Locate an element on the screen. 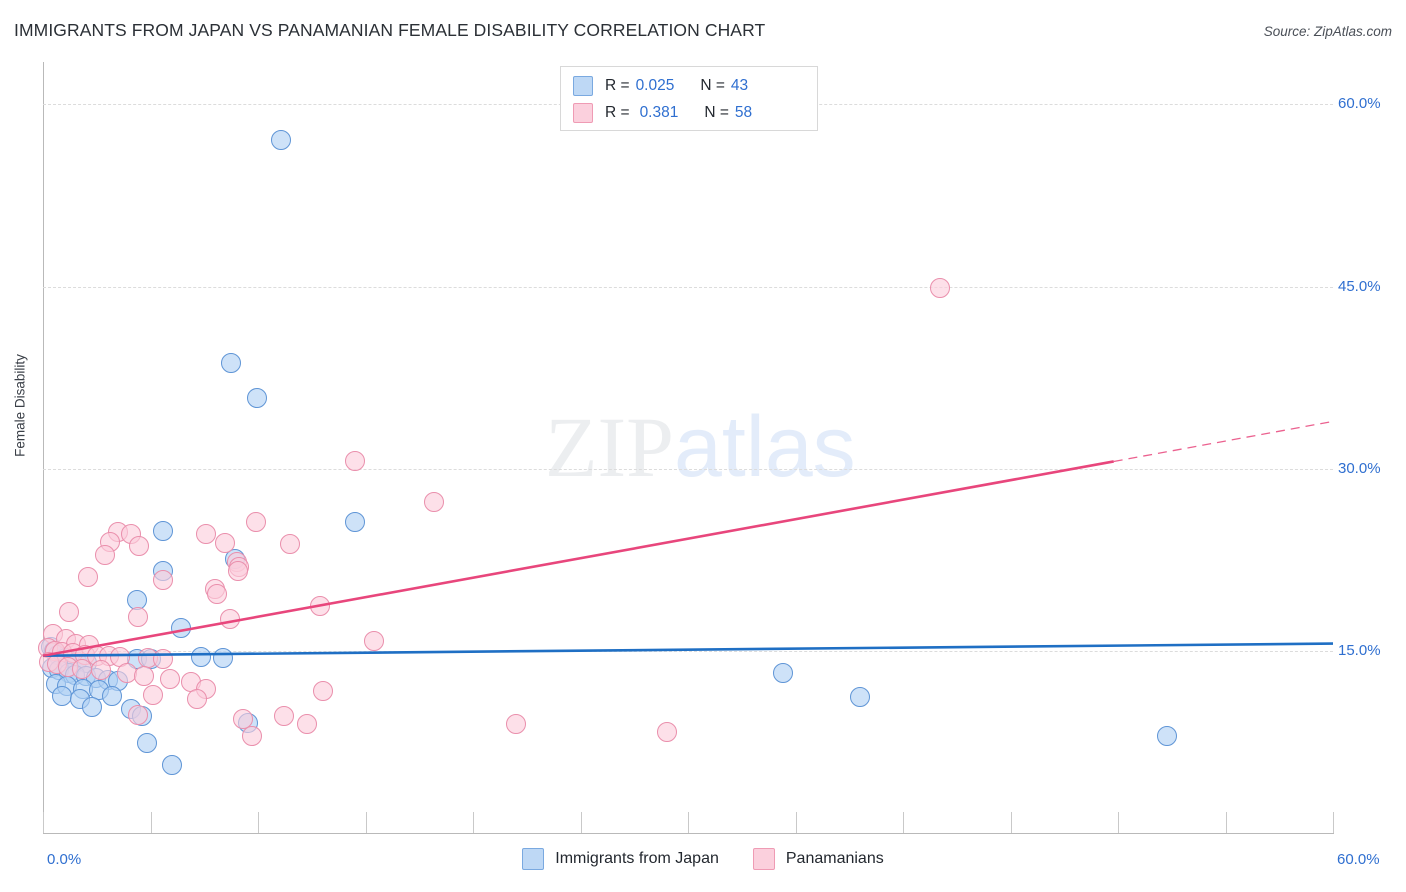 The width and height of the screenshot is (1406, 892). x-axis-line is located at coordinates (688, 833).